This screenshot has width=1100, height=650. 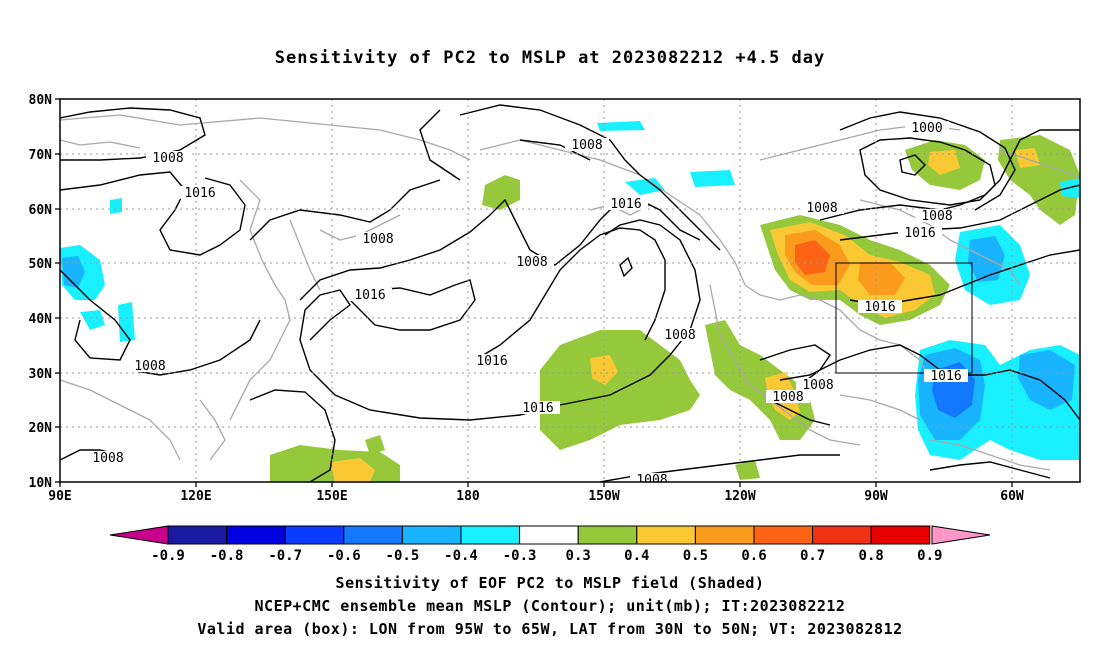 I want to click on lon-label: 150W, so click(x=603, y=496).